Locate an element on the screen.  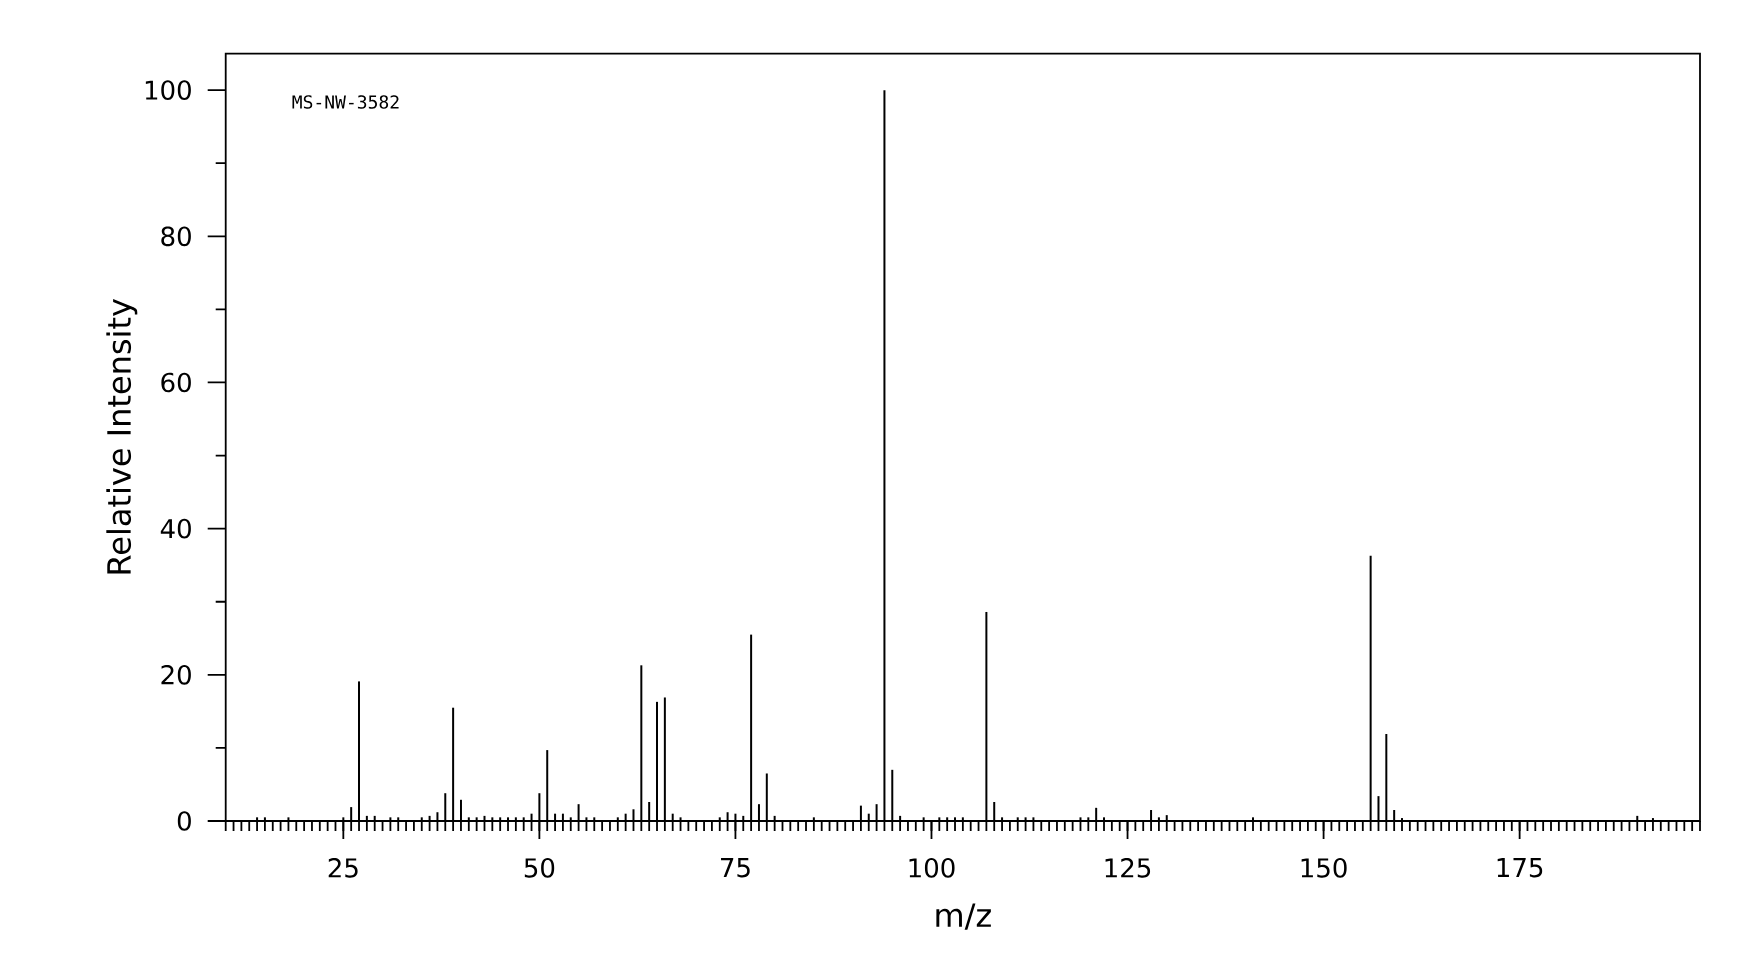
y-tick-label: 20 is located at coordinates (176, 674).